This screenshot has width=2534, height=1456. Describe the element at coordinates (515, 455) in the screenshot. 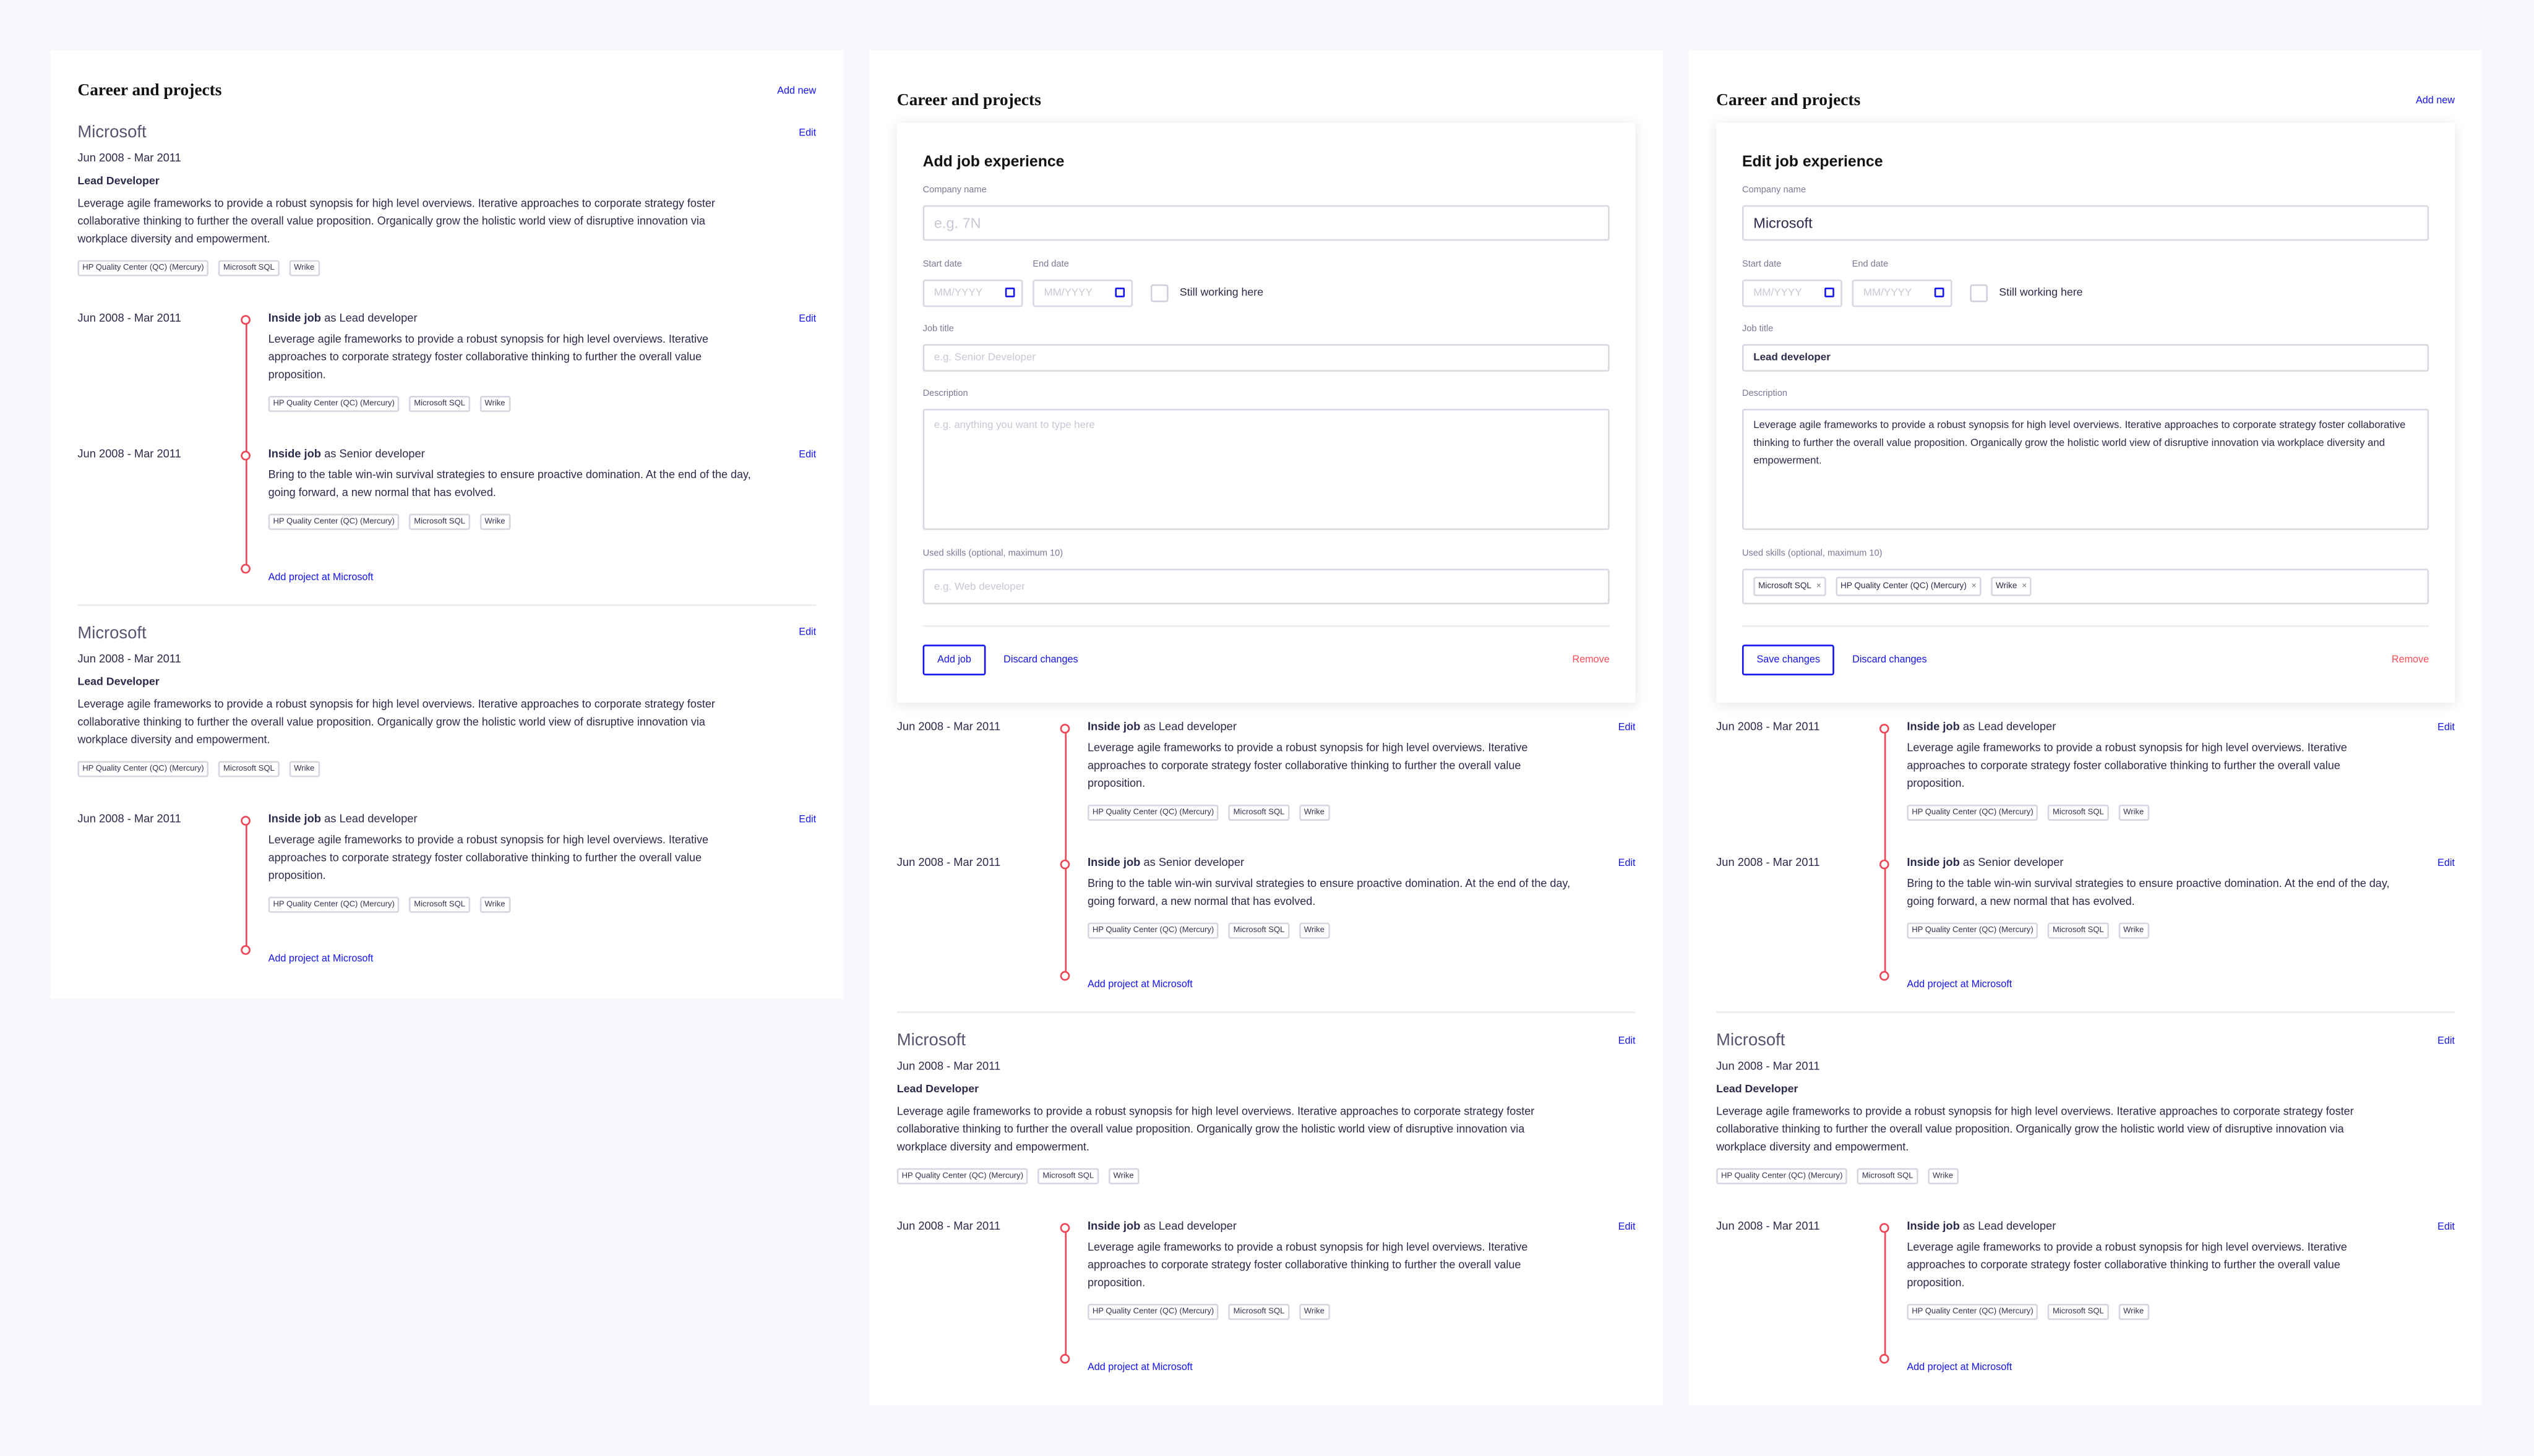

I see `project-title: Inside job as Senior developer` at that location.